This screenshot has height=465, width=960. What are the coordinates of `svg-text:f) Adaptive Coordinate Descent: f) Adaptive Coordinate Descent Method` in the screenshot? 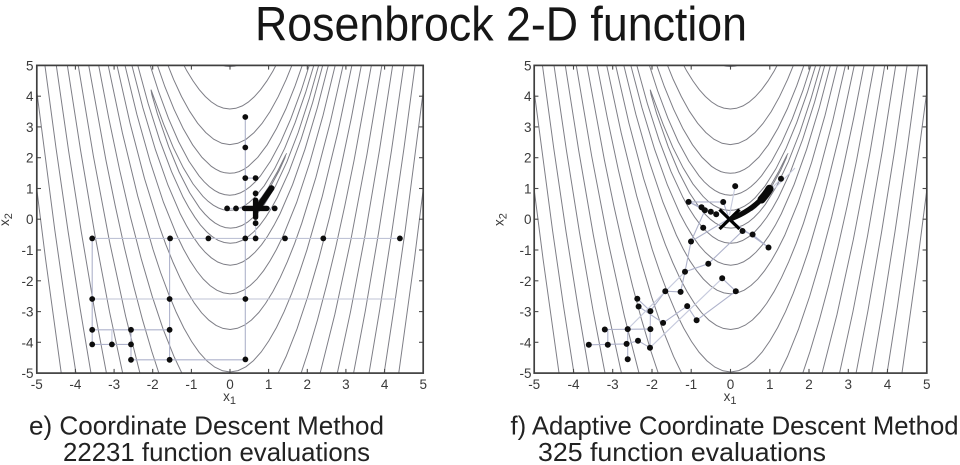 It's located at (735, 426).